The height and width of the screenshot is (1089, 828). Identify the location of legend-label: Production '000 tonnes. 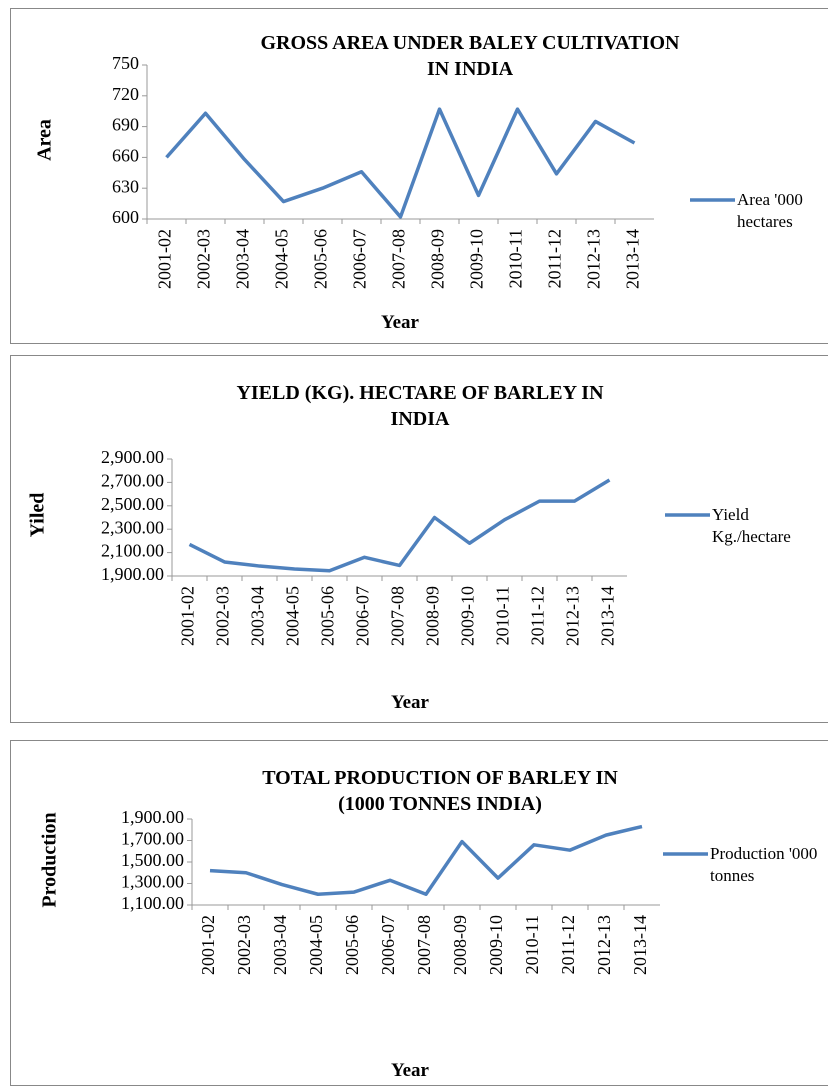
(764, 864).